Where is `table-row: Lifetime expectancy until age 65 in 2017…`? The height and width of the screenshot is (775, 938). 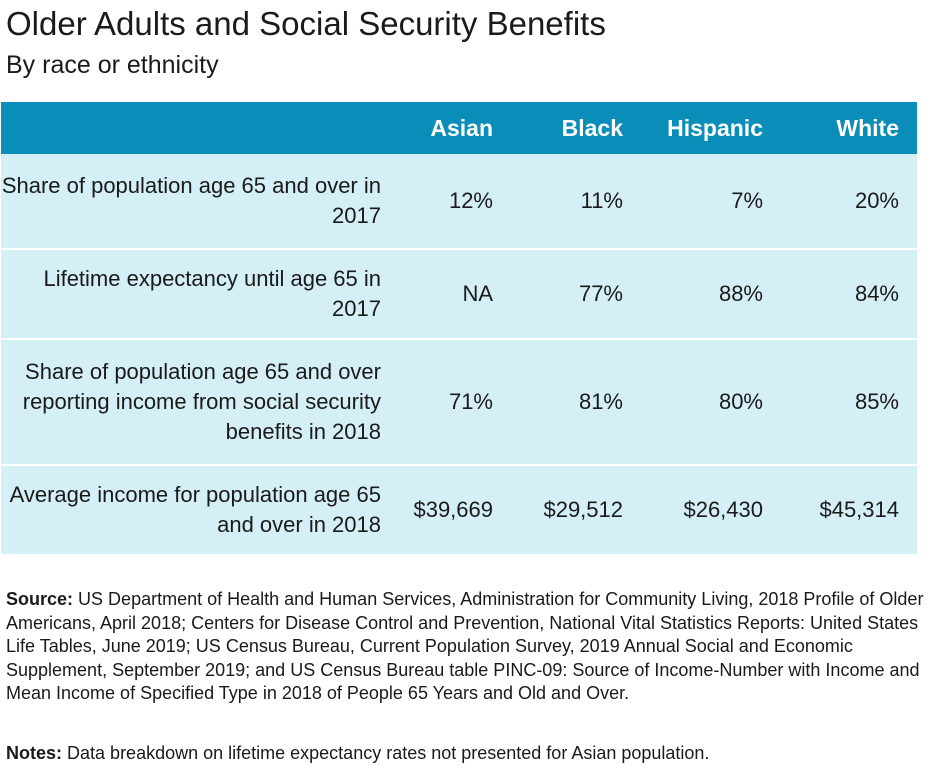 table-row: Lifetime expectancy until age 65 in 2017… is located at coordinates (459, 293).